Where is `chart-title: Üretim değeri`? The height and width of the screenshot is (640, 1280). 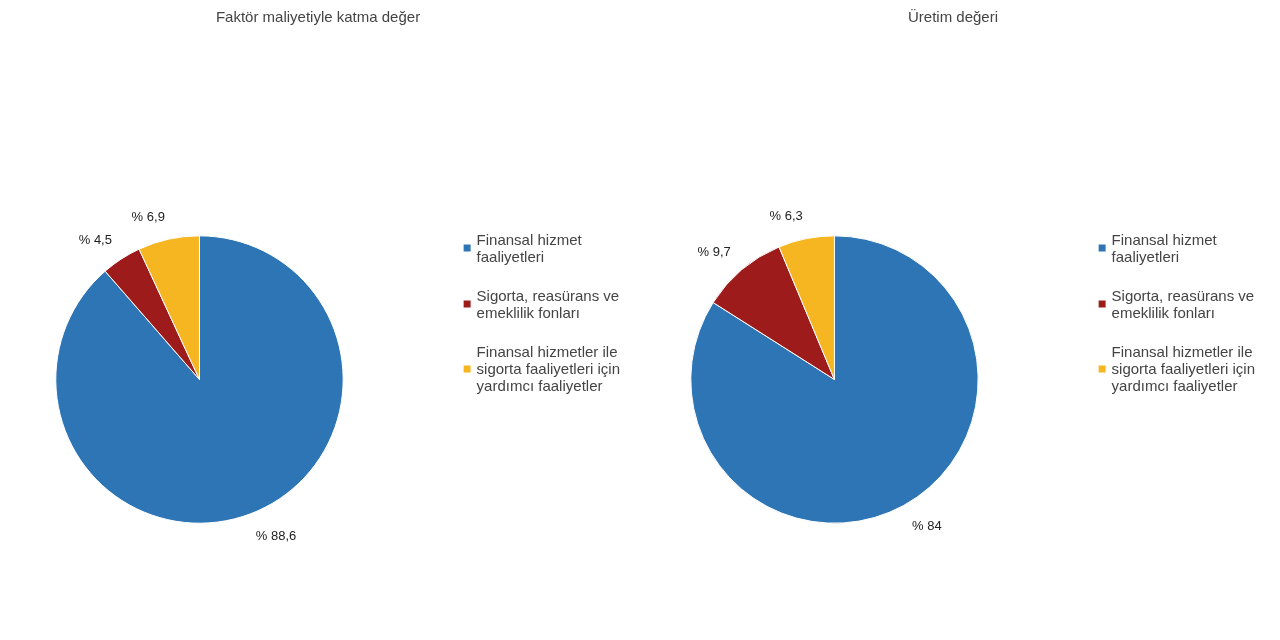
chart-title: Üretim değeri is located at coordinates (953, 16).